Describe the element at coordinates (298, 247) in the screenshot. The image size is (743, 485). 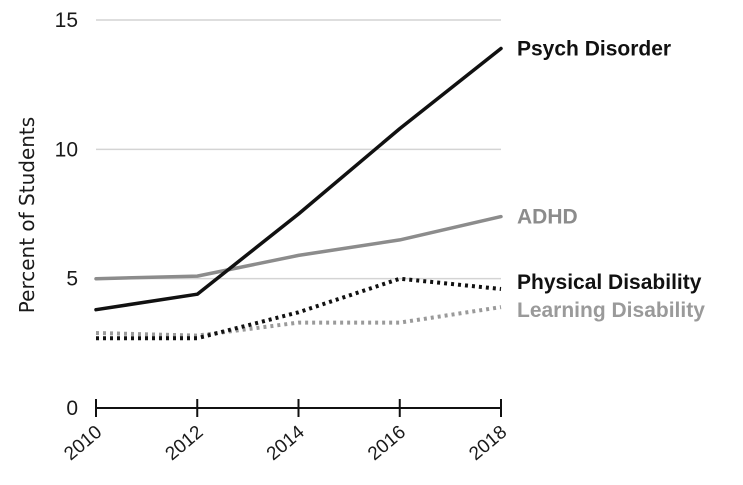
I see `series-line-adhd` at that location.